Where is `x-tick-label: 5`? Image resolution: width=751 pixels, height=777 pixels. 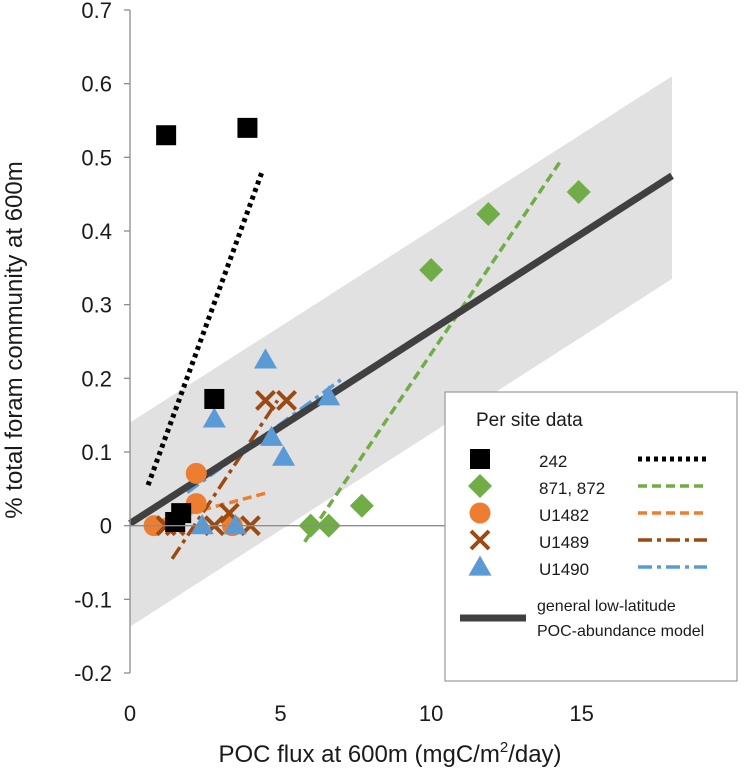 x-tick-label: 5 is located at coordinates (280, 713).